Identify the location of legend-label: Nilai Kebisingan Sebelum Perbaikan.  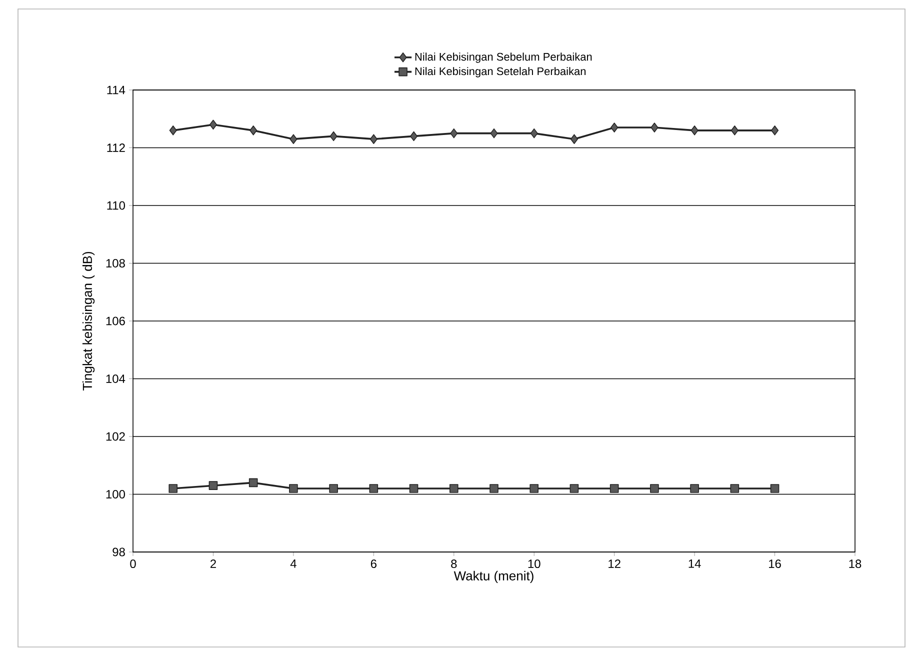
(503, 57).